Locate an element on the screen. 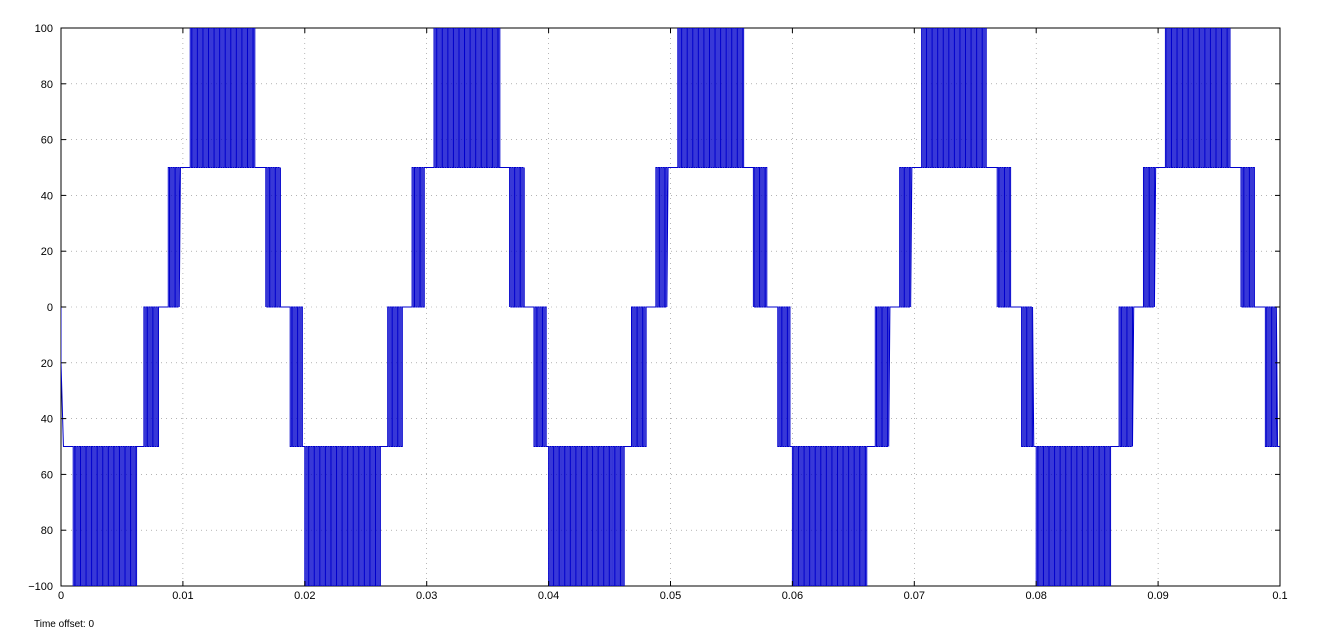 Image resolution: width=1324 pixels, height=636 pixels. x-tick-label: 0.1 is located at coordinates (1279, 596).